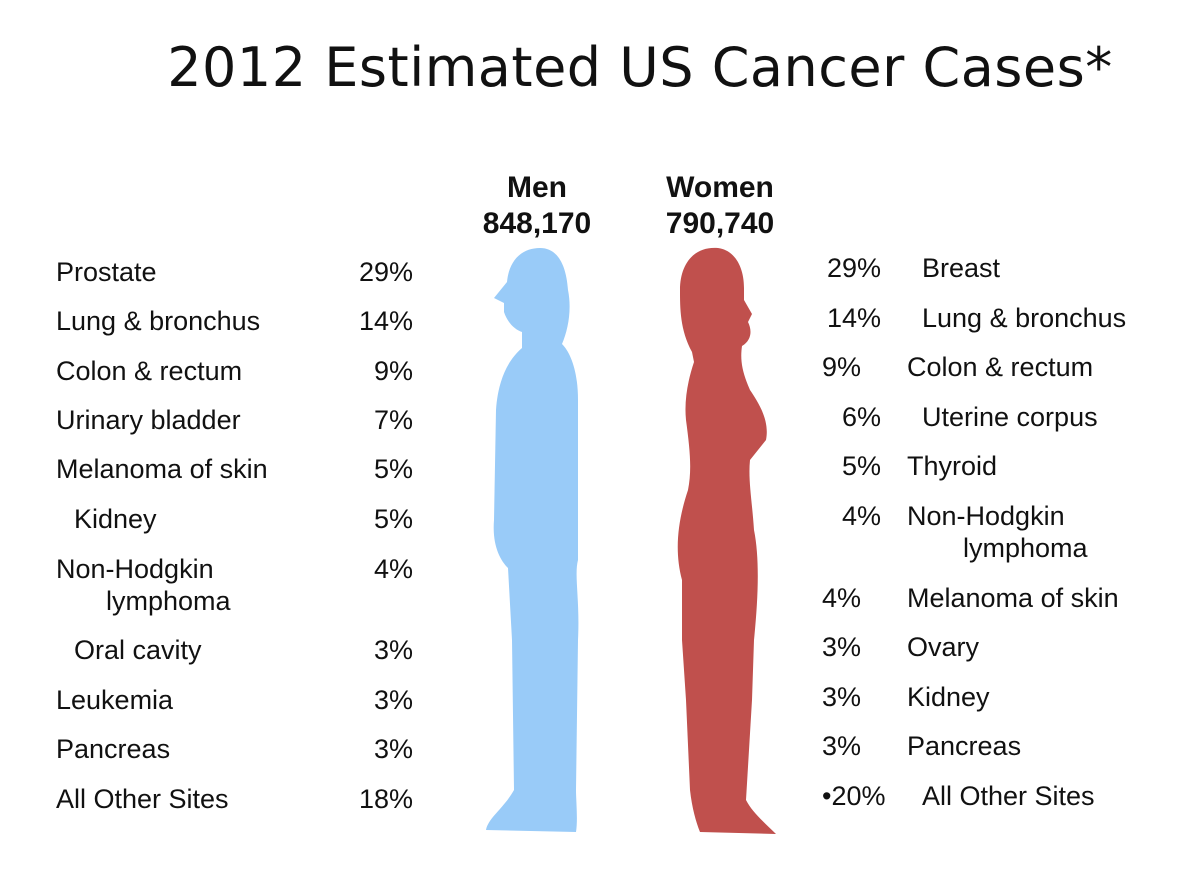  Describe the element at coordinates (168, 601) in the screenshot. I see `men-label-nhl-line2: lymphoma` at that location.